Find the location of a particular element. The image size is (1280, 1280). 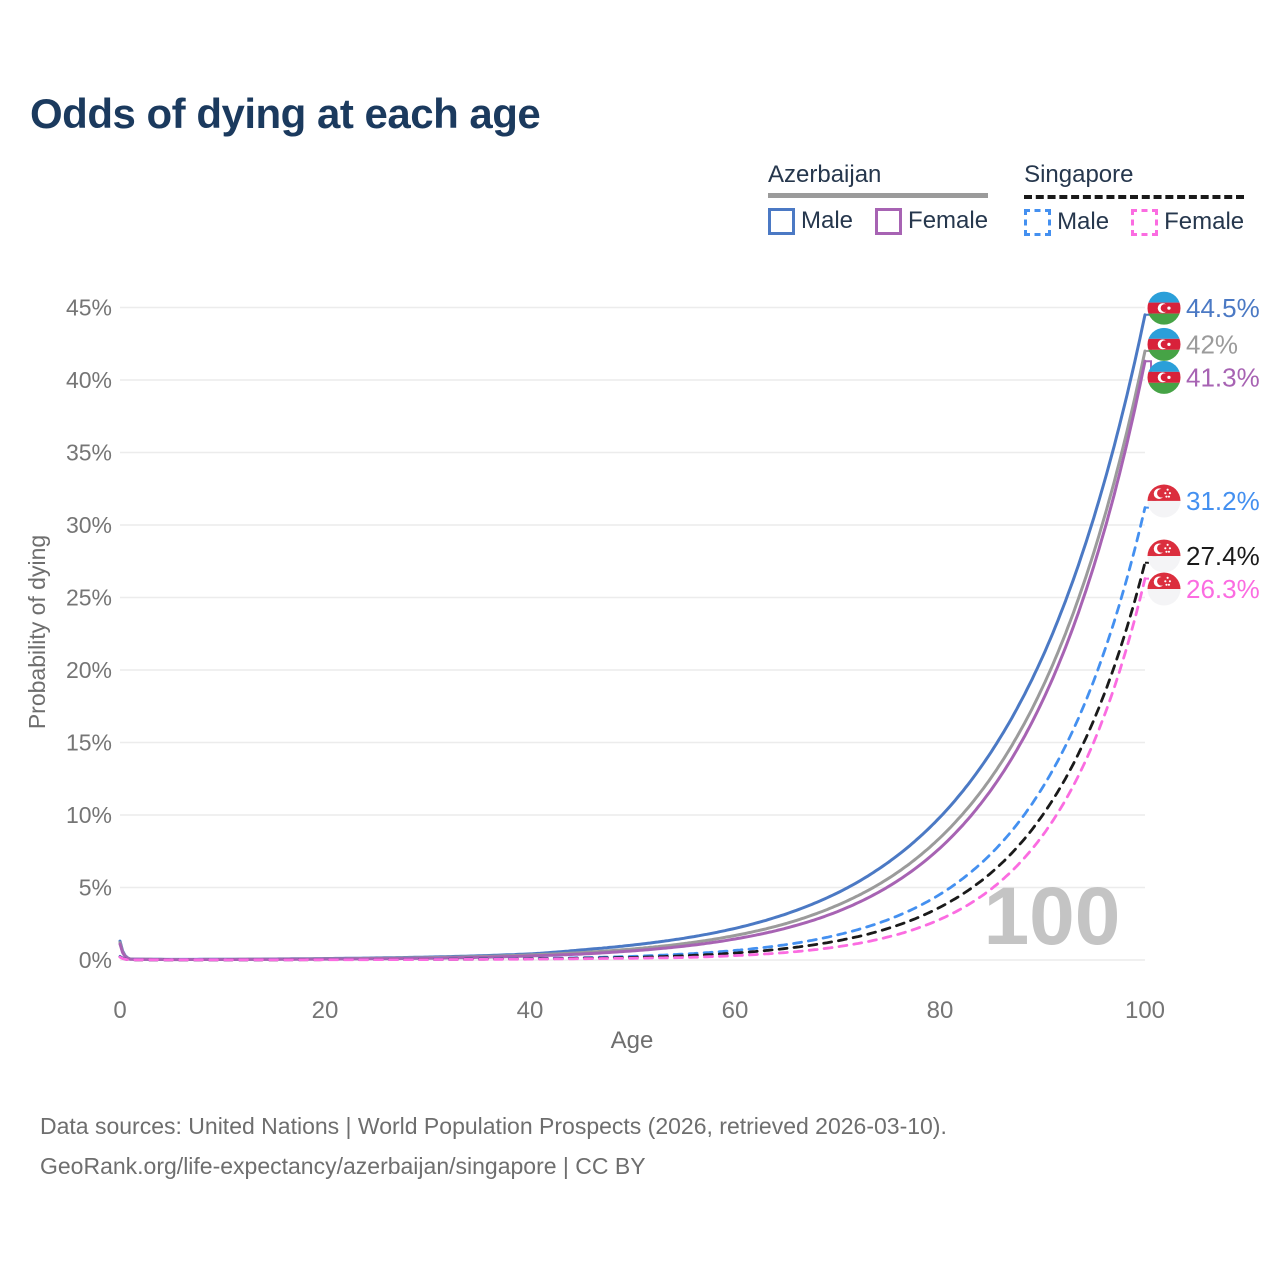

end-label-singapore-both-sexes: 27.4% is located at coordinates (1202, 556).